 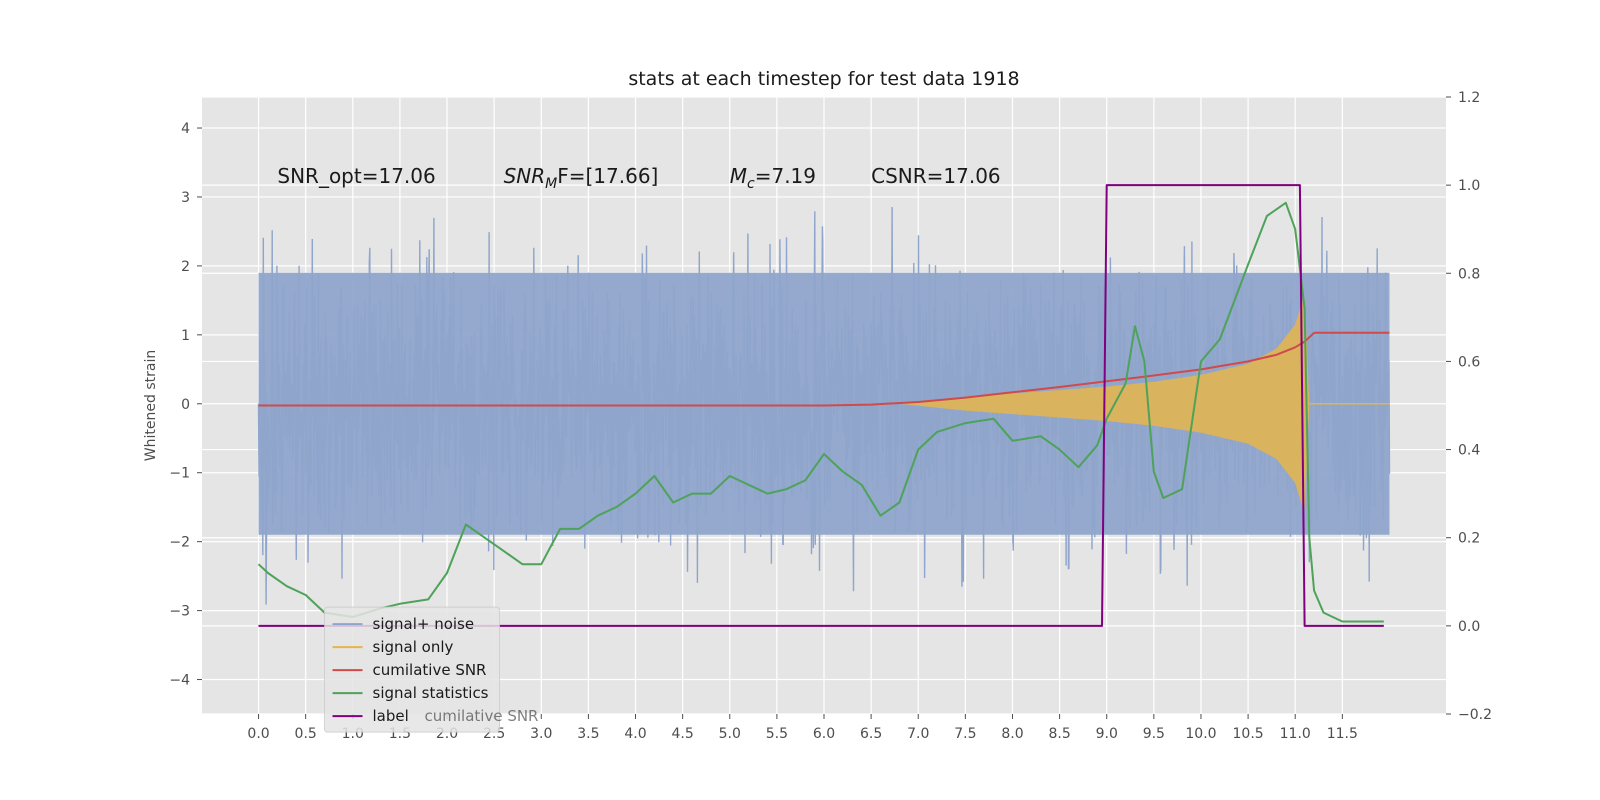 What do you see at coordinates (1059, 734) in the screenshot?
I see `x-tick-label: 8.5` at bounding box center [1059, 734].